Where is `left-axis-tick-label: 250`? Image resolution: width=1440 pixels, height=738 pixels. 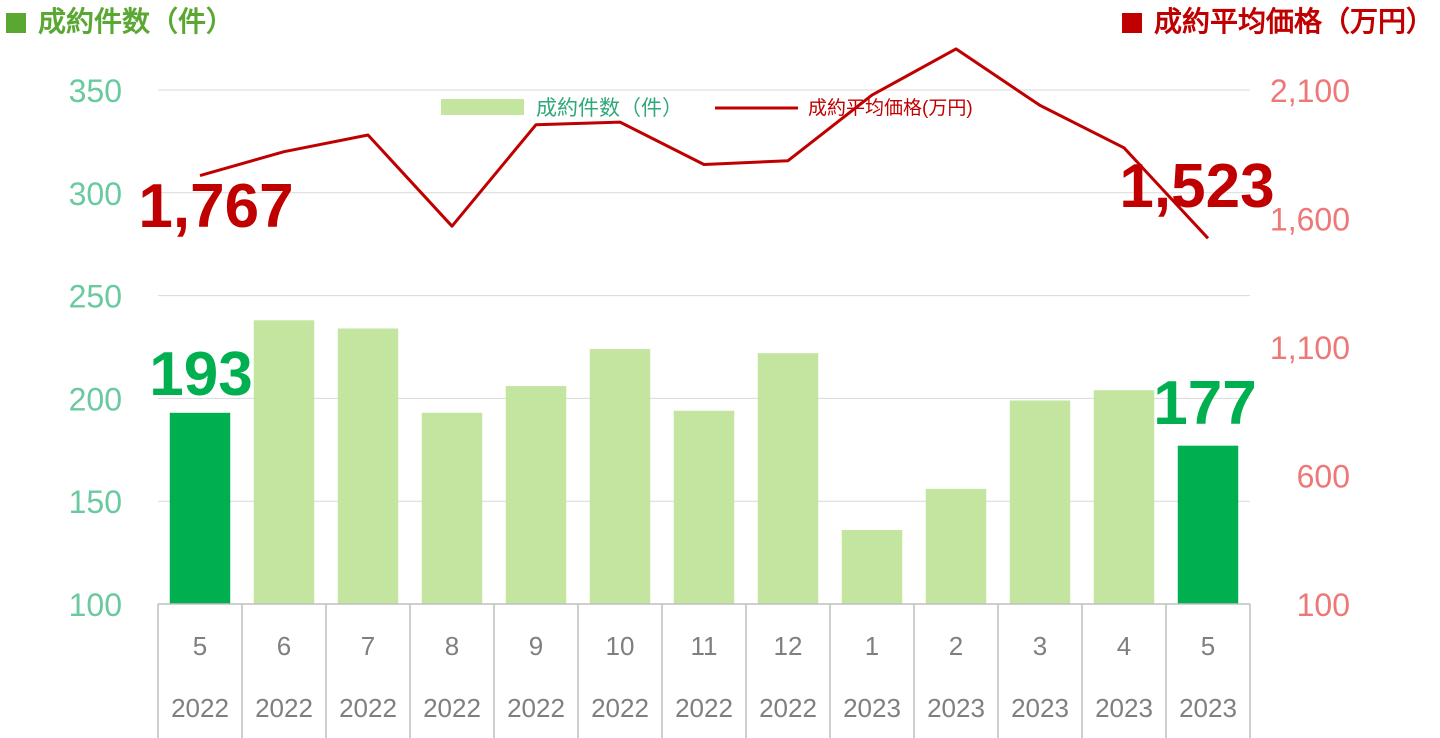 left-axis-tick-label: 250 is located at coordinates (95, 297).